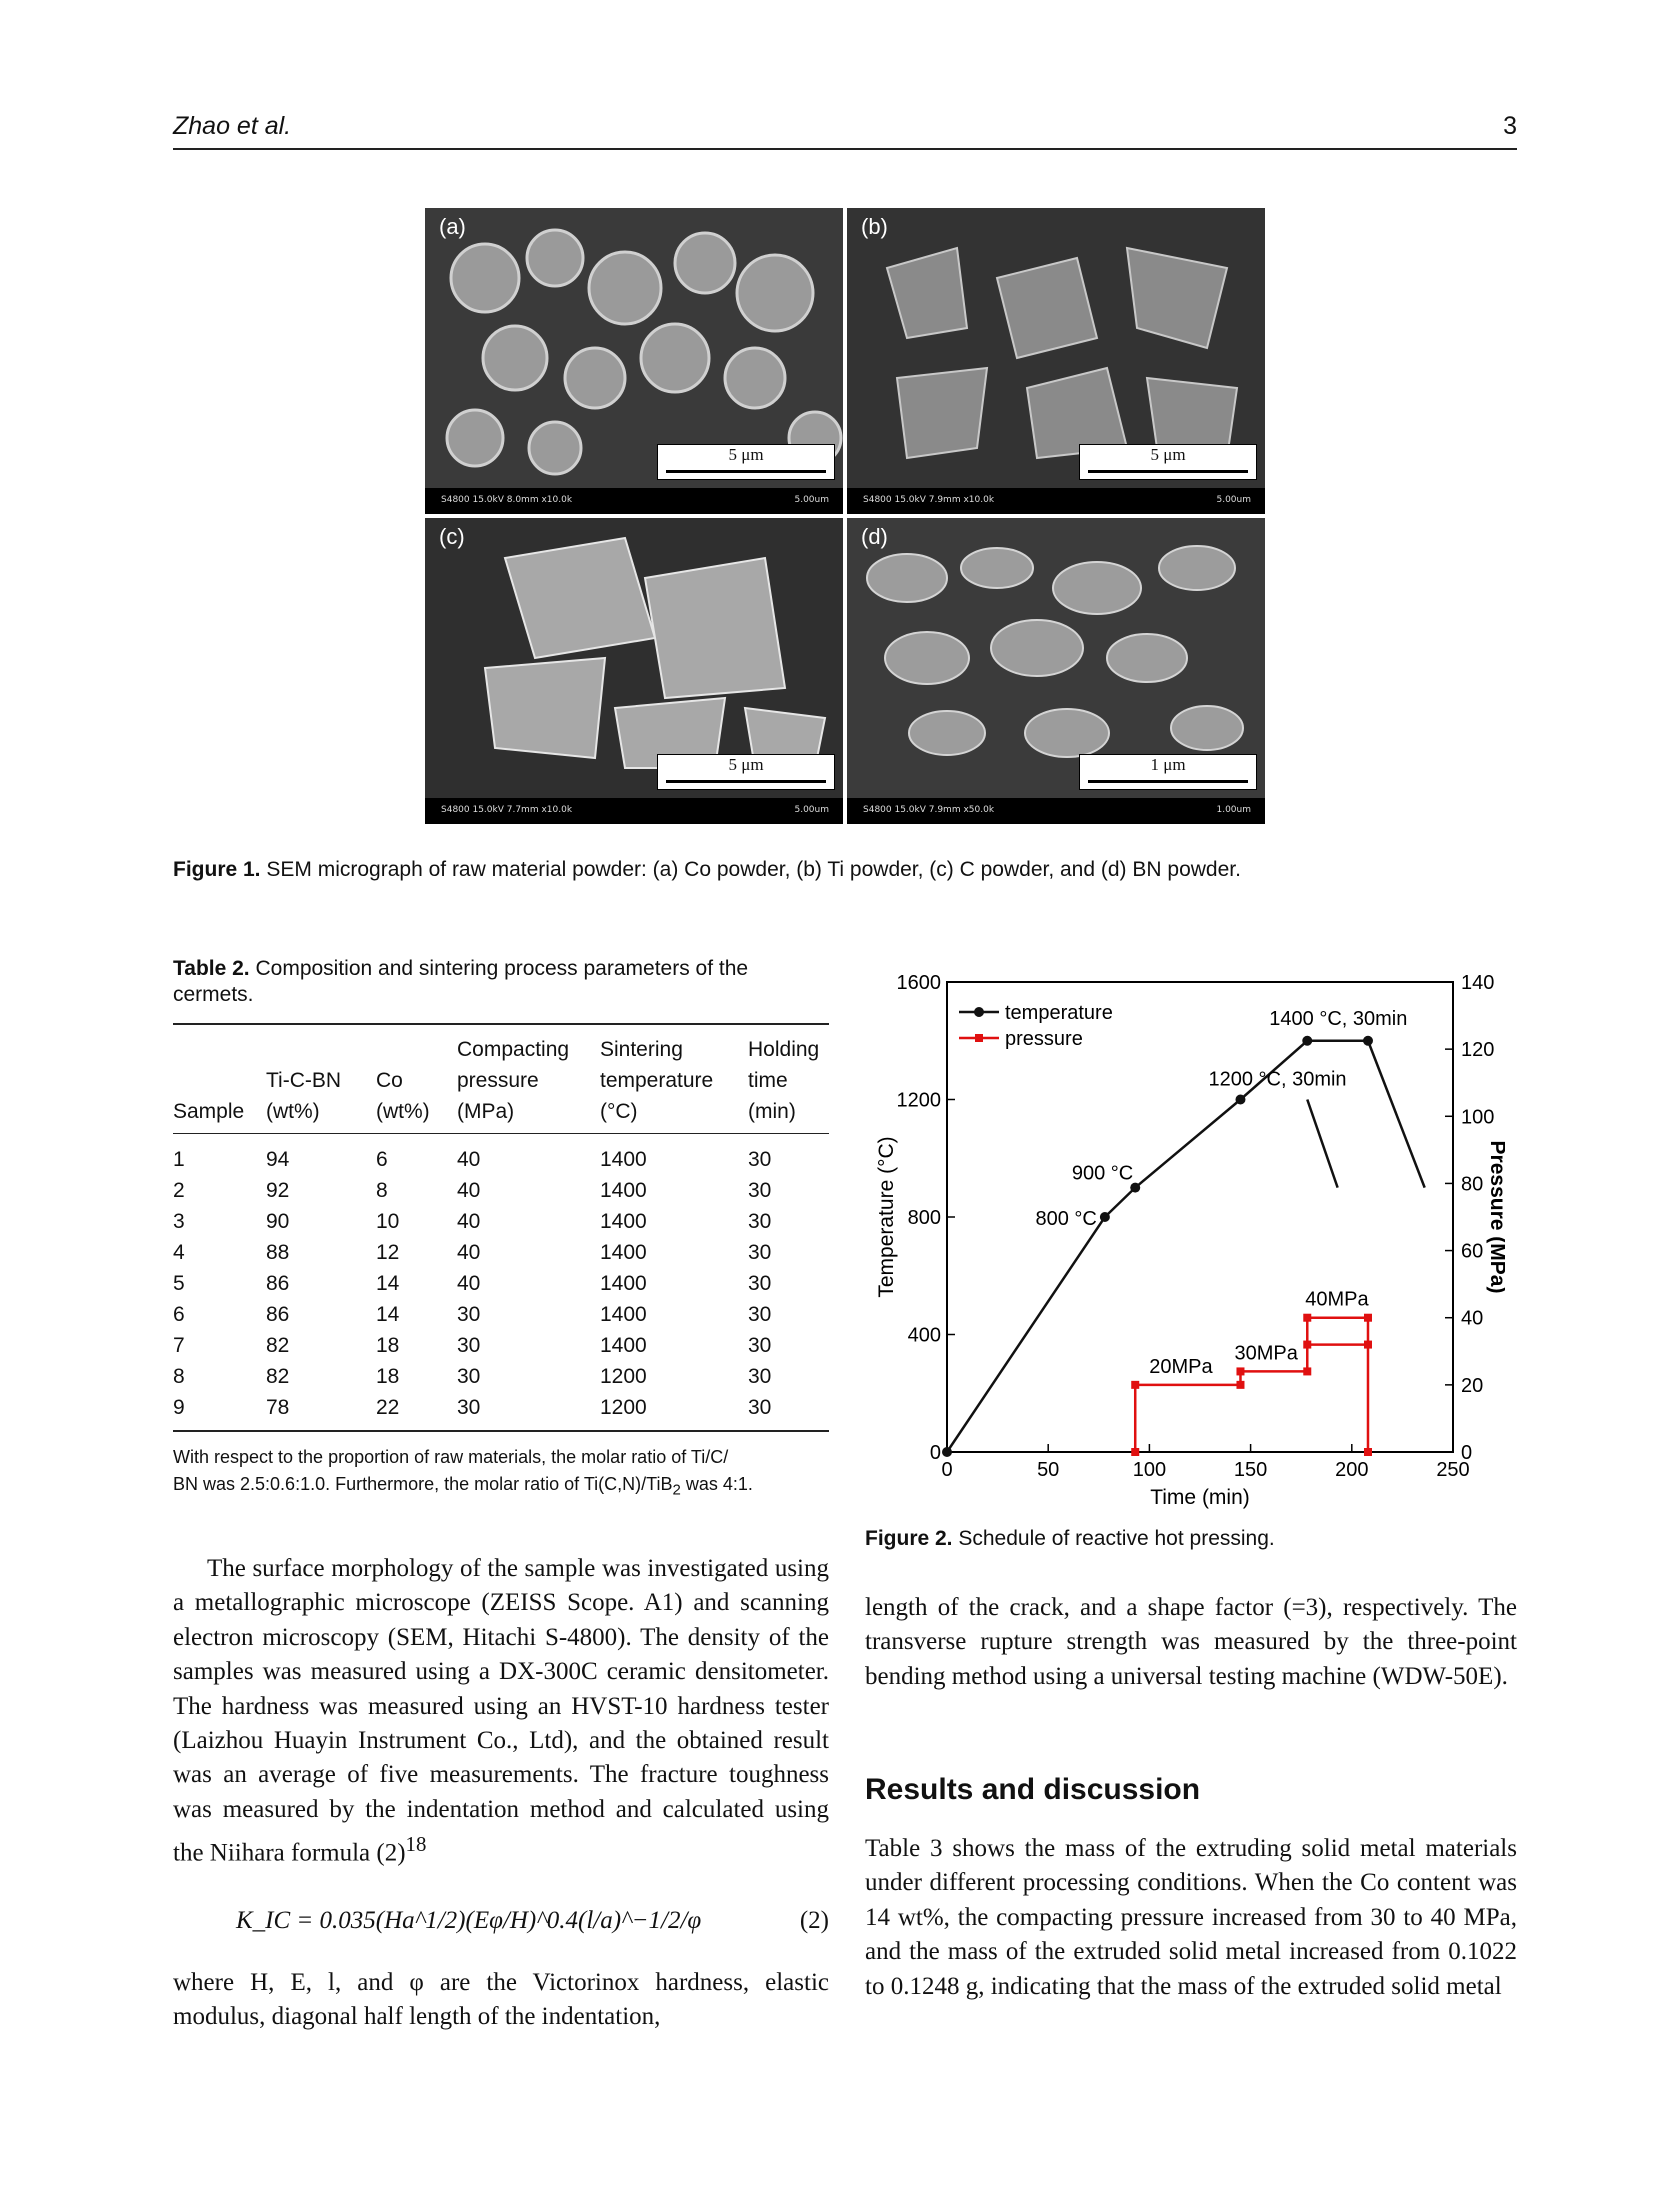  I want to click on y2-tick-label: 100, so click(1477, 1117).